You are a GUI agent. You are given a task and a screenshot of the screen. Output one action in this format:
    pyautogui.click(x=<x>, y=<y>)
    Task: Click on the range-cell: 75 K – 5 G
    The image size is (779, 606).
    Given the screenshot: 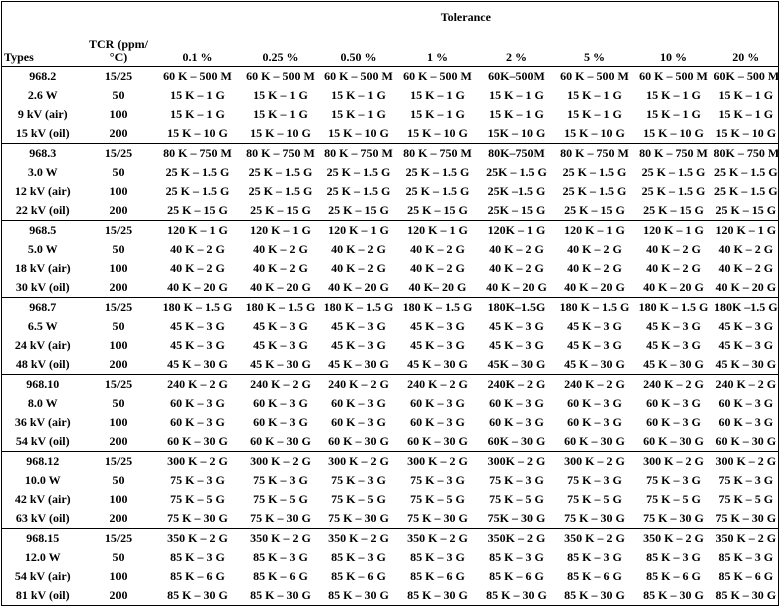 What is the action you would take?
    pyautogui.click(x=280, y=499)
    